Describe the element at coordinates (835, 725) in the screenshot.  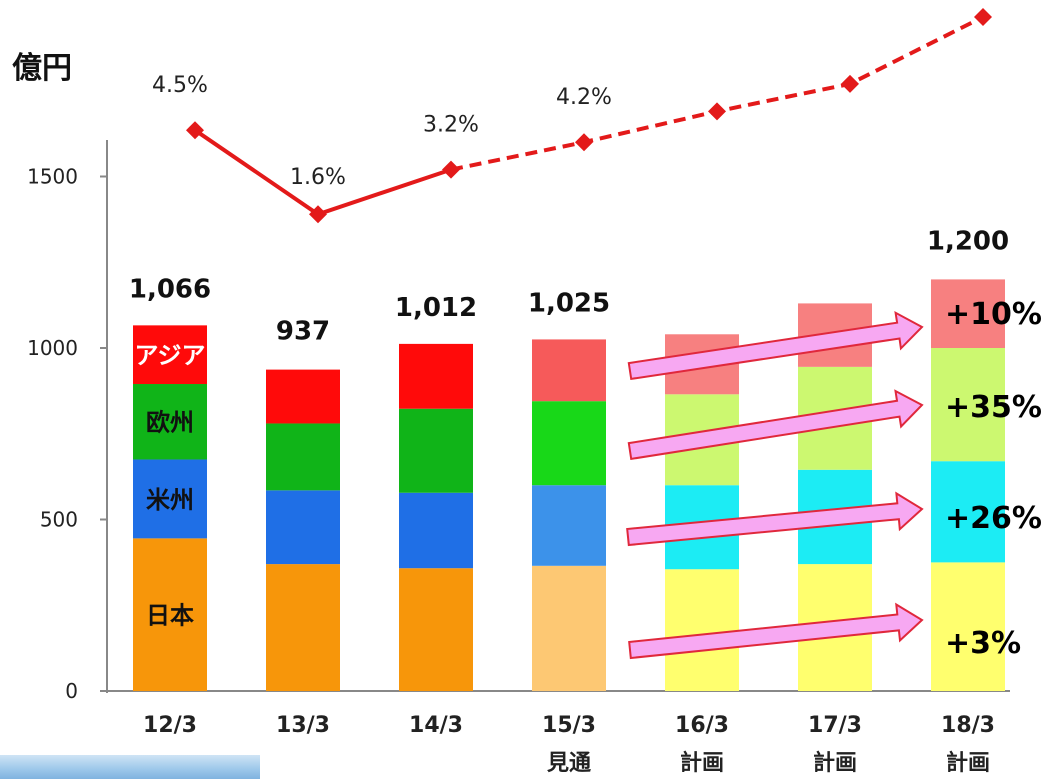
I see `category-label: 17/3` at that location.